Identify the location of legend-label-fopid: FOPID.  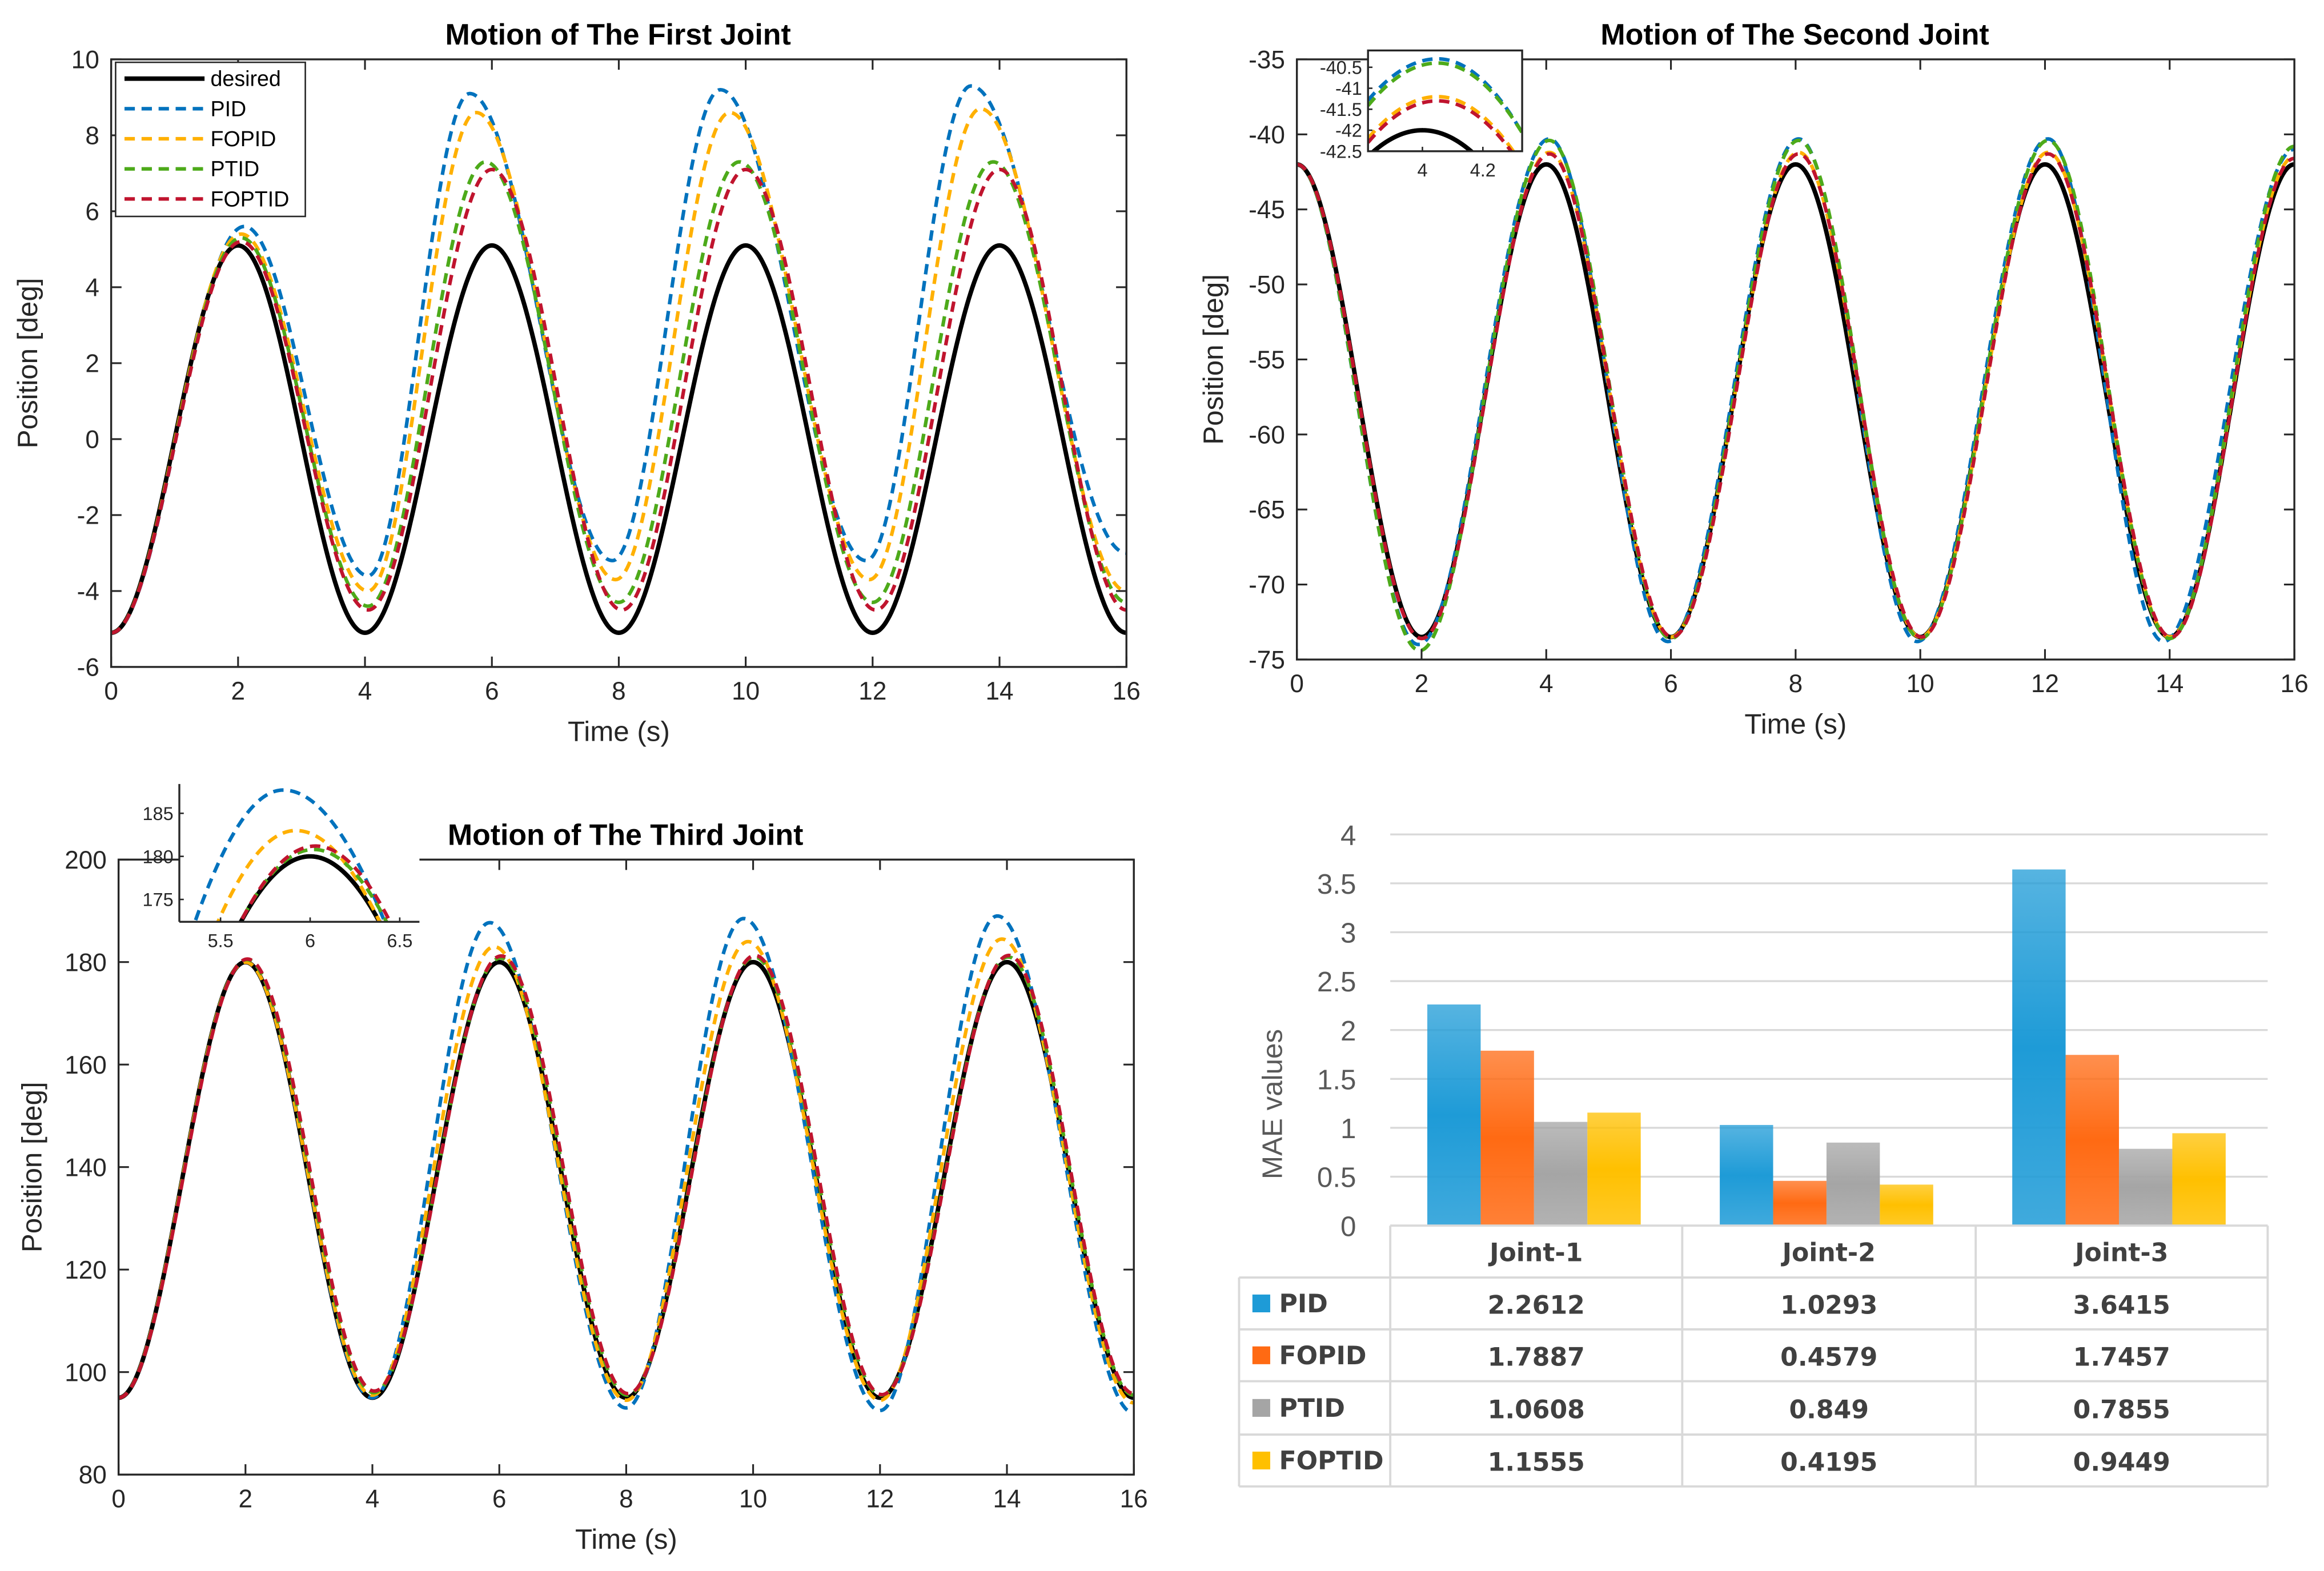
(243, 139).